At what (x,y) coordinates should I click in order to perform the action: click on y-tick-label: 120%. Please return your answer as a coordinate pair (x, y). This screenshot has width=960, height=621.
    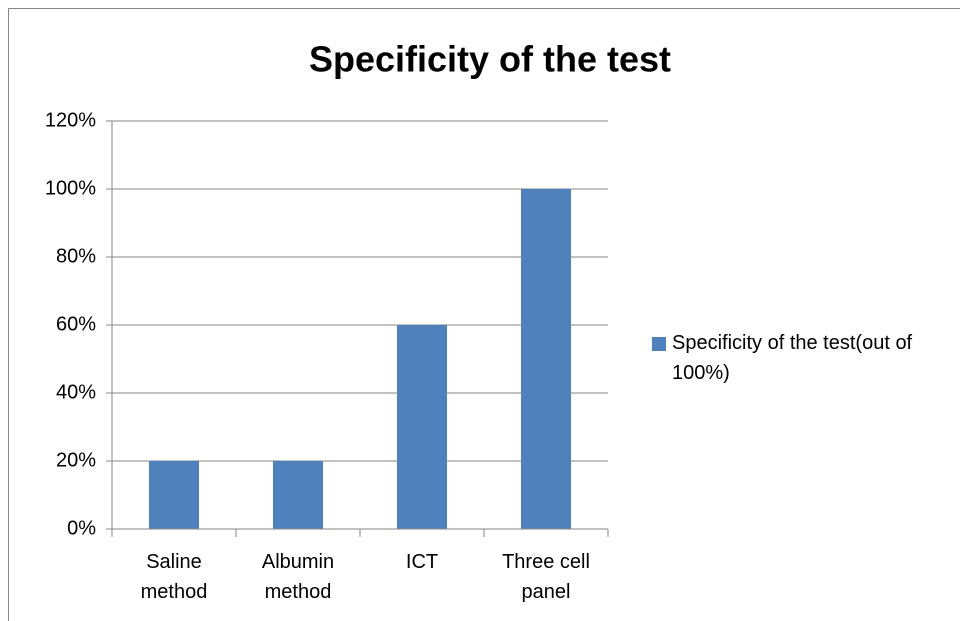
    Looking at the image, I should click on (70, 120).